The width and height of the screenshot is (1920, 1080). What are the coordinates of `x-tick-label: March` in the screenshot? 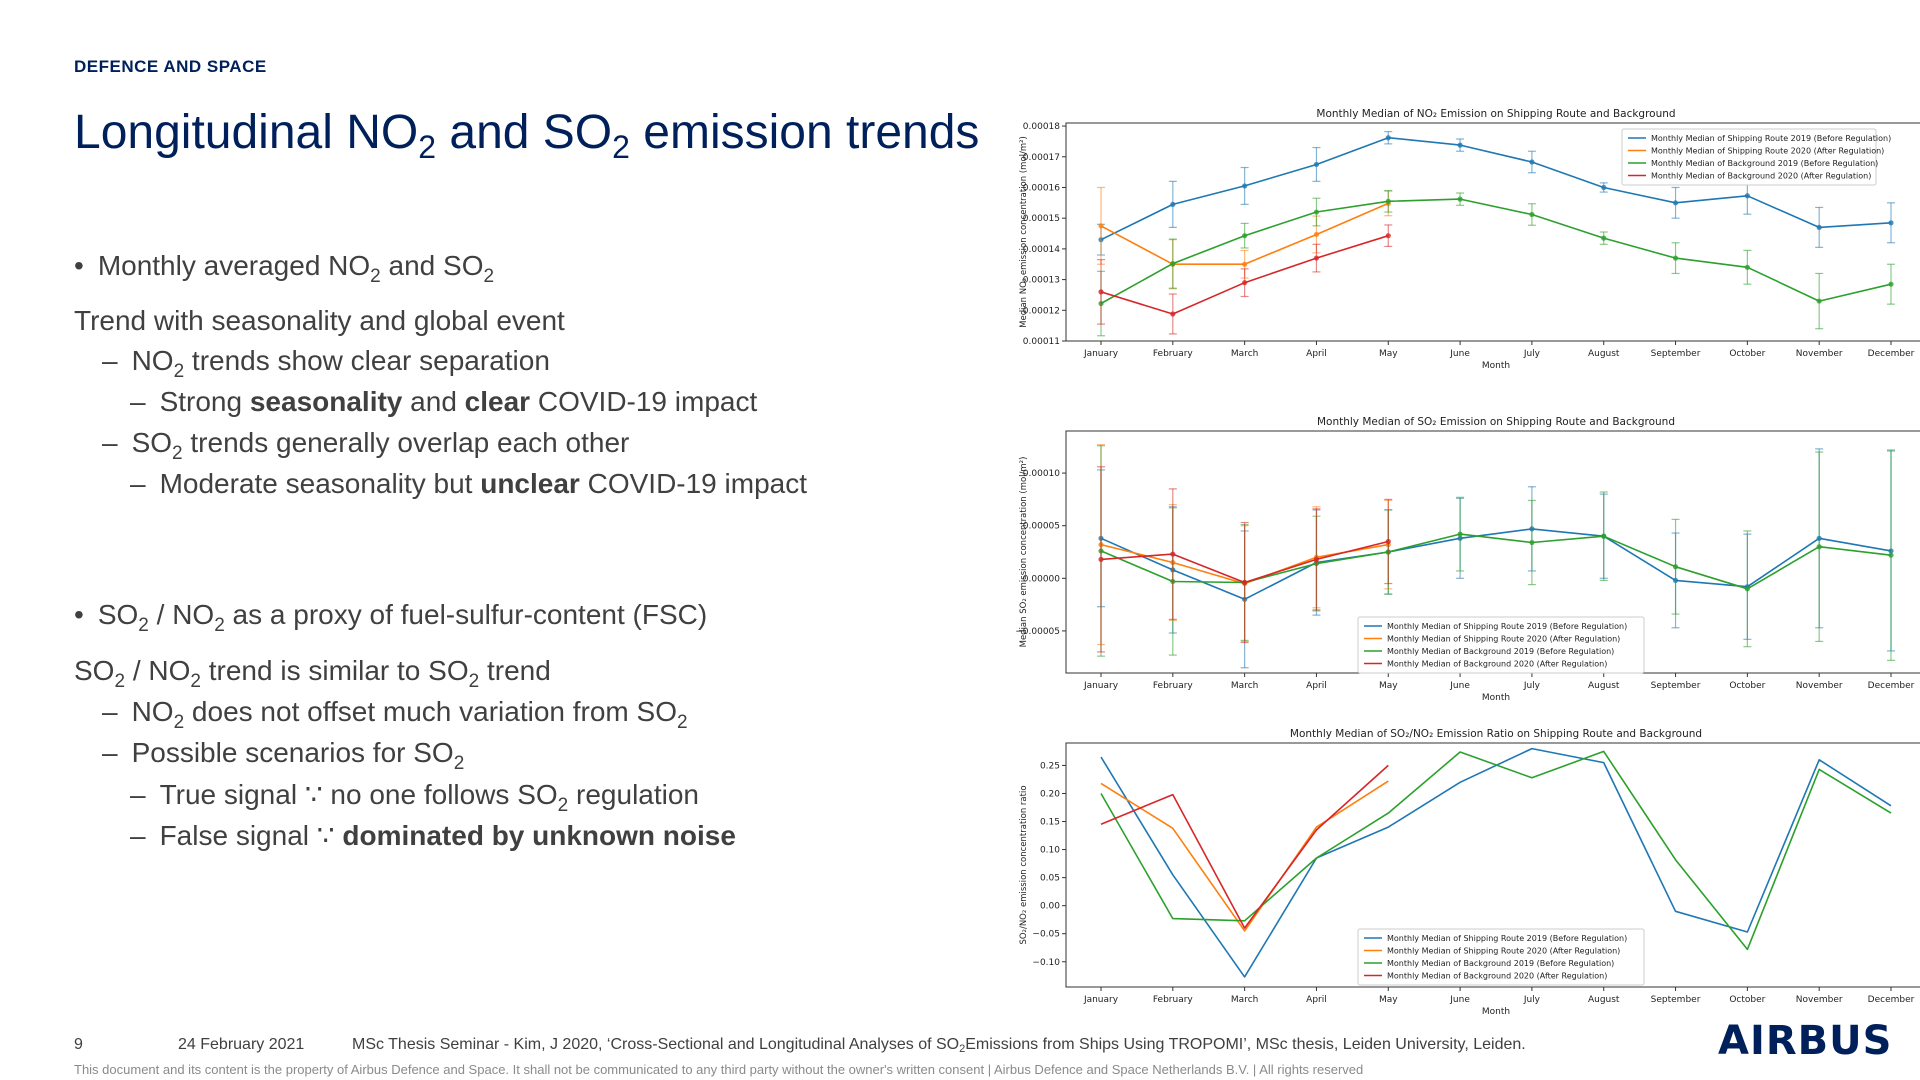 It's located at (1244, 686).